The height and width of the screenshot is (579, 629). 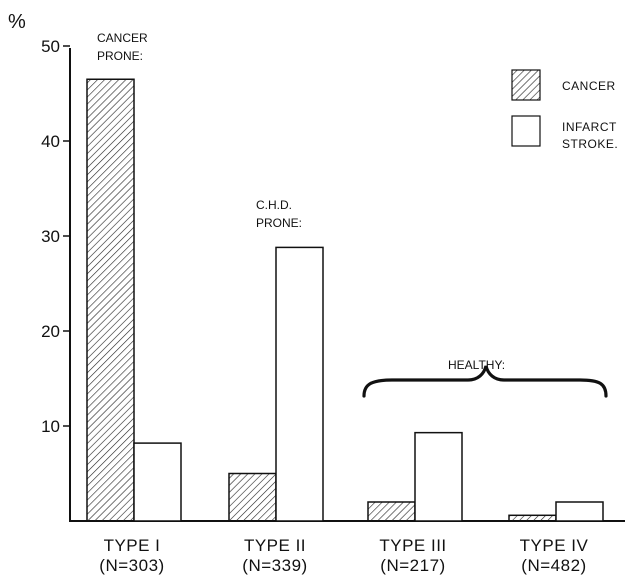 What do you see at coordinates (131, 565) in the screenshot?
I see `category-sublabel: (N=303)` at bounding box center [131, 565].